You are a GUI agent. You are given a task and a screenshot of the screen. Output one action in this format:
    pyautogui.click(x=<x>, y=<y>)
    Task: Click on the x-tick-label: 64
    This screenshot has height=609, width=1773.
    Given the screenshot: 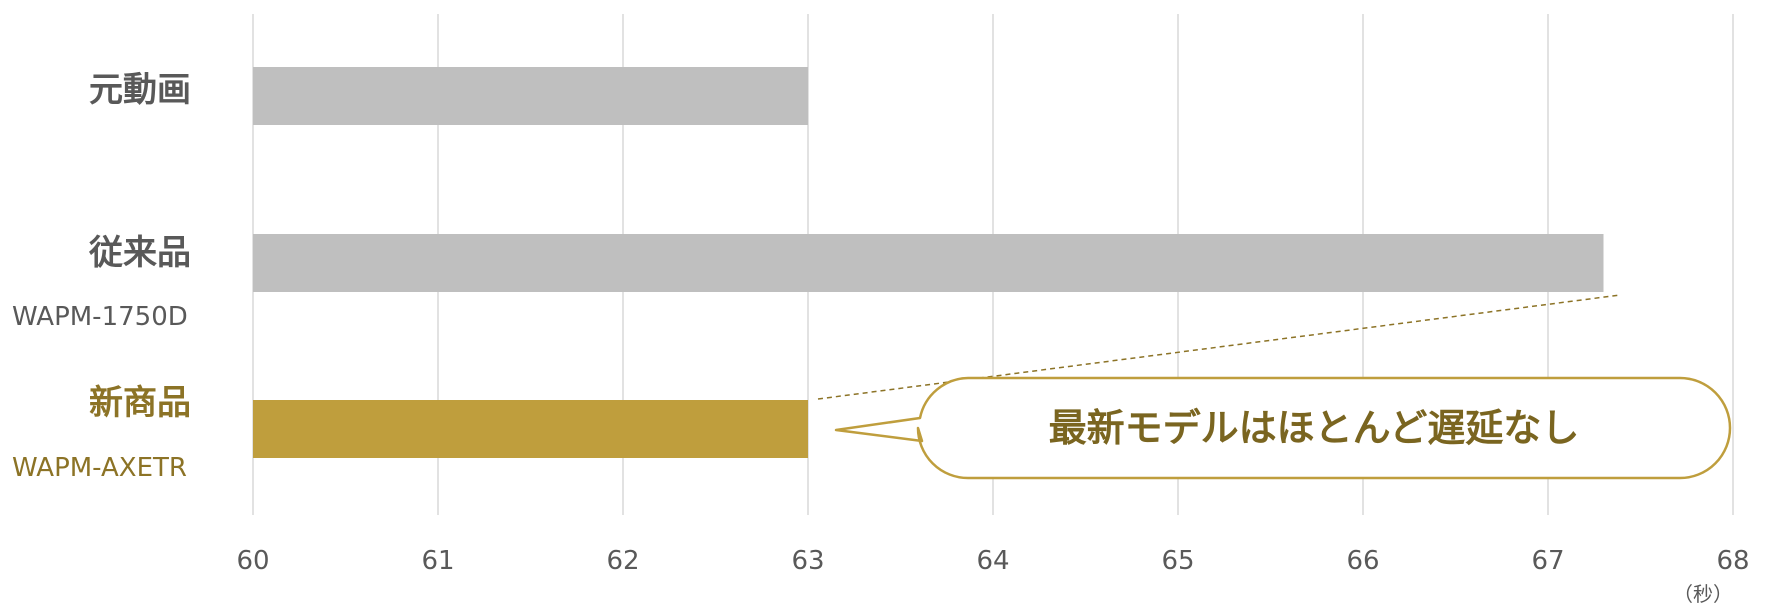 What is the action you would take?
    pyautogui.click(x=992, y=561)
    